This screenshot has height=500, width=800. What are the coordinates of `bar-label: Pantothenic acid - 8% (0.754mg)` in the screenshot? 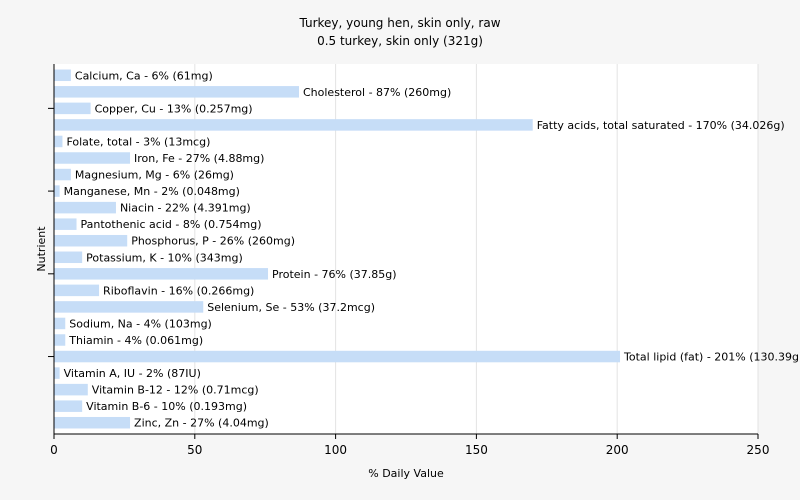 It's located at (171, 224).